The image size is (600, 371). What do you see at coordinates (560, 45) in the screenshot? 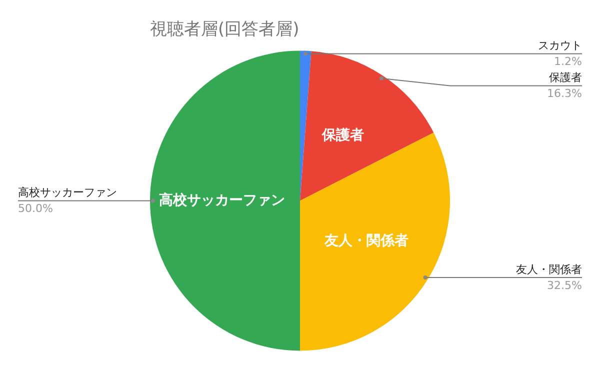
I see `slice-label: スカウト` at bounding box center [560, 45].